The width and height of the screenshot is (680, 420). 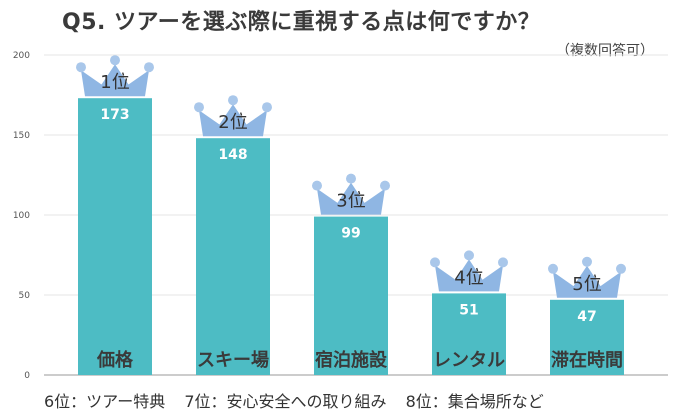 I want to click on footnote-item-6: 6位：ツアー特典, so click(x=105, y=401).